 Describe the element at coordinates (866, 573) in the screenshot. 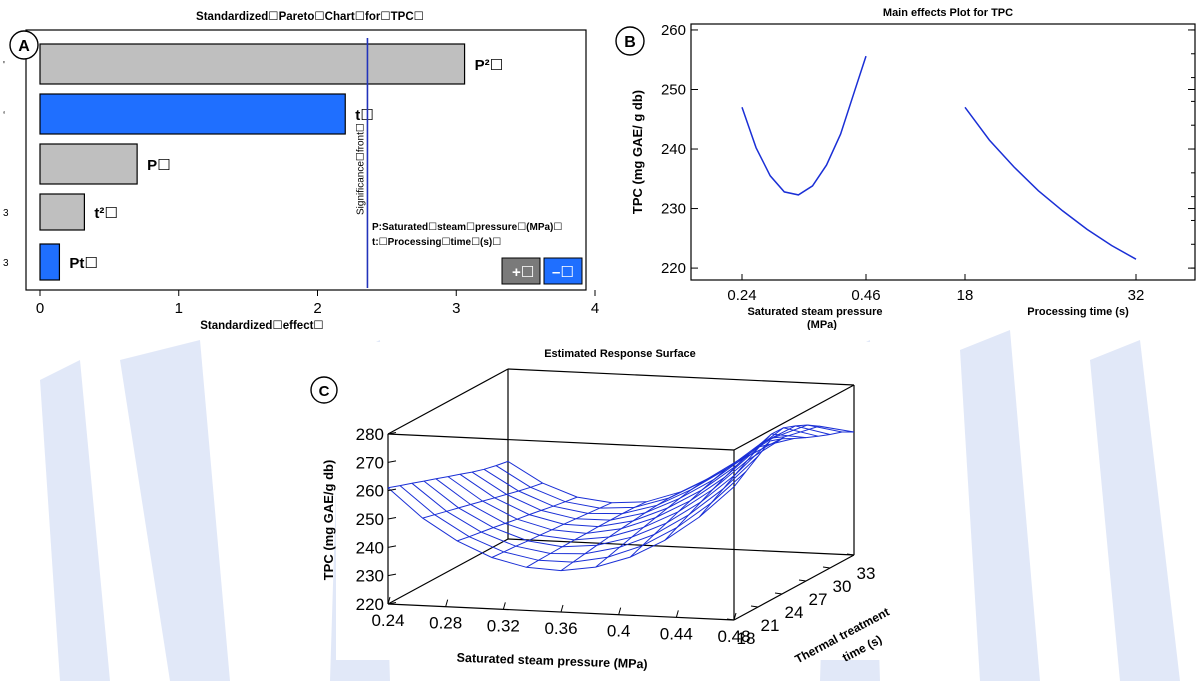

I see `surface-ytick-label: 33` at that location.